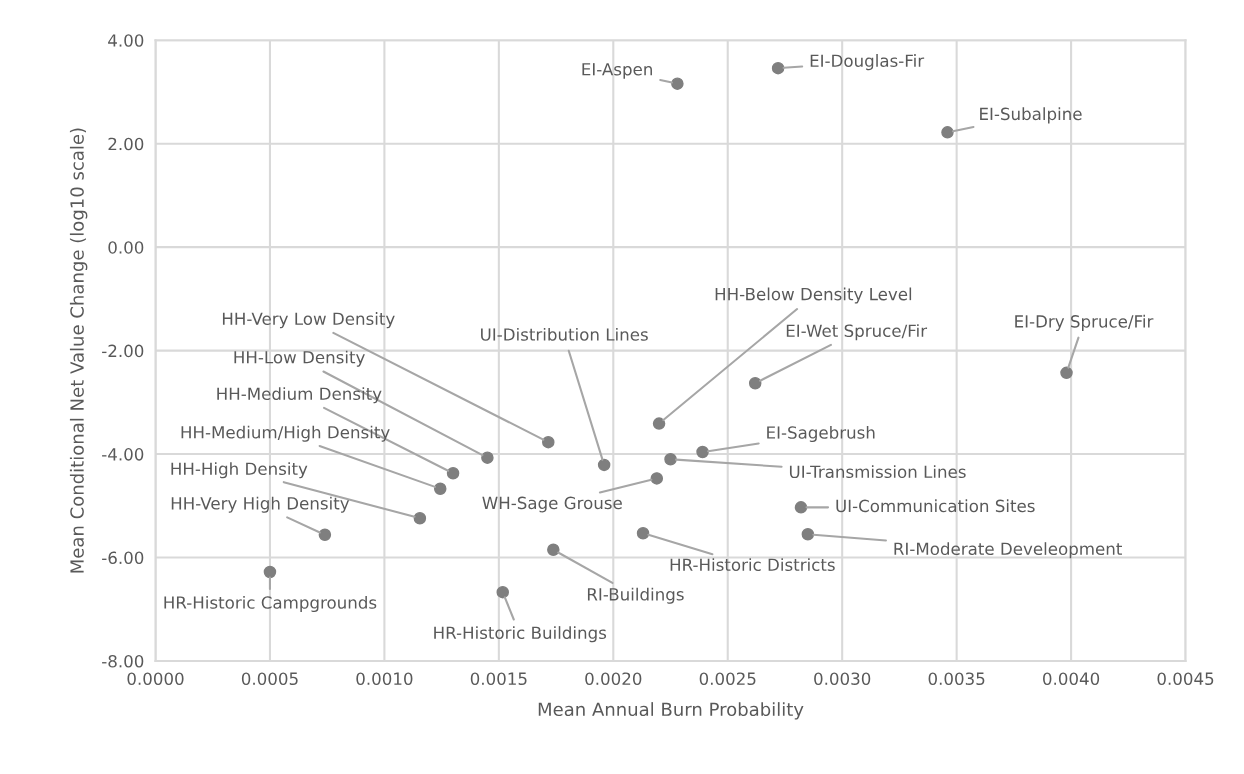 The image size is (1244, 774). I want to click on y-tick-label: 0.00, so click(126, 247).